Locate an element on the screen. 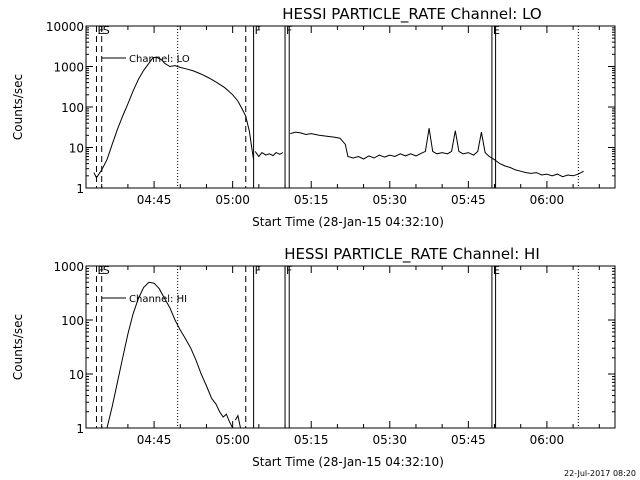 The height and width of the screenshot is (480, 640). series-layer-hi is located at coordinates (173, 355).